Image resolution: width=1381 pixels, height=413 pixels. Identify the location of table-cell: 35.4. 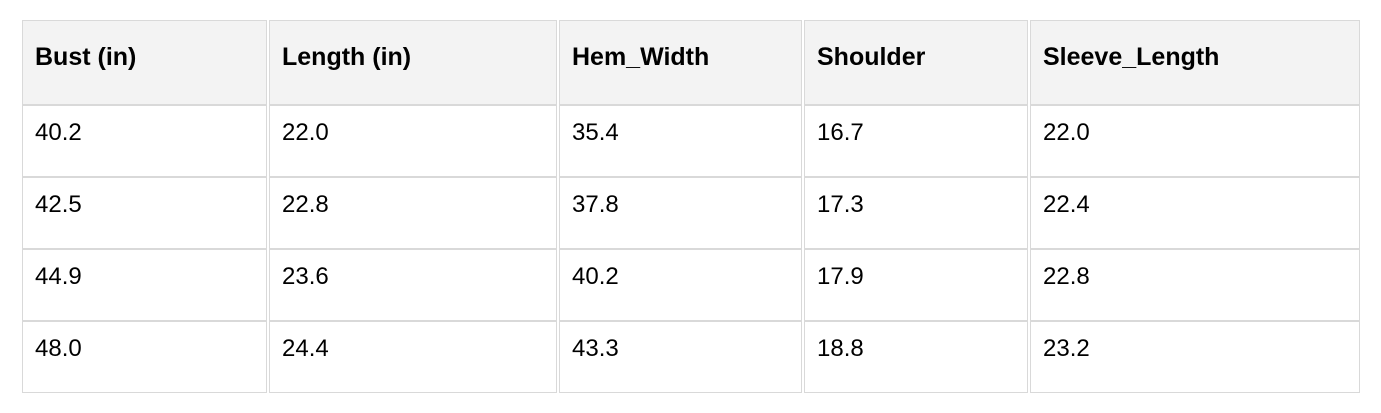
(680, 141).